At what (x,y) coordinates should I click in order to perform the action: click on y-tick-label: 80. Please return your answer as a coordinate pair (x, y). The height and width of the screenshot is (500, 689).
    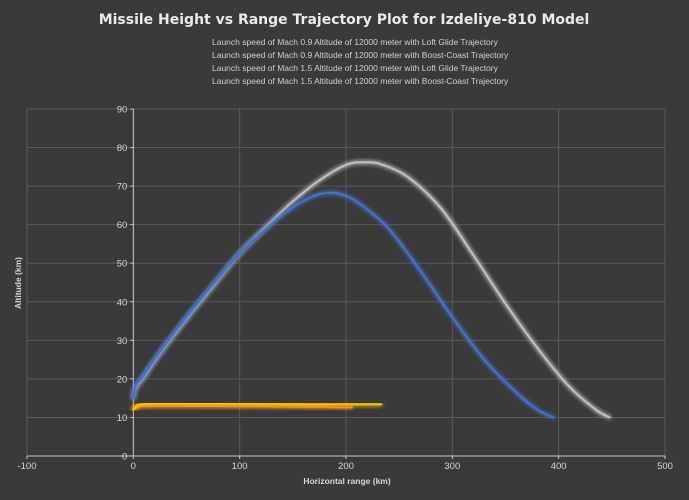
    Looking at the image, I should click on (122, 148).